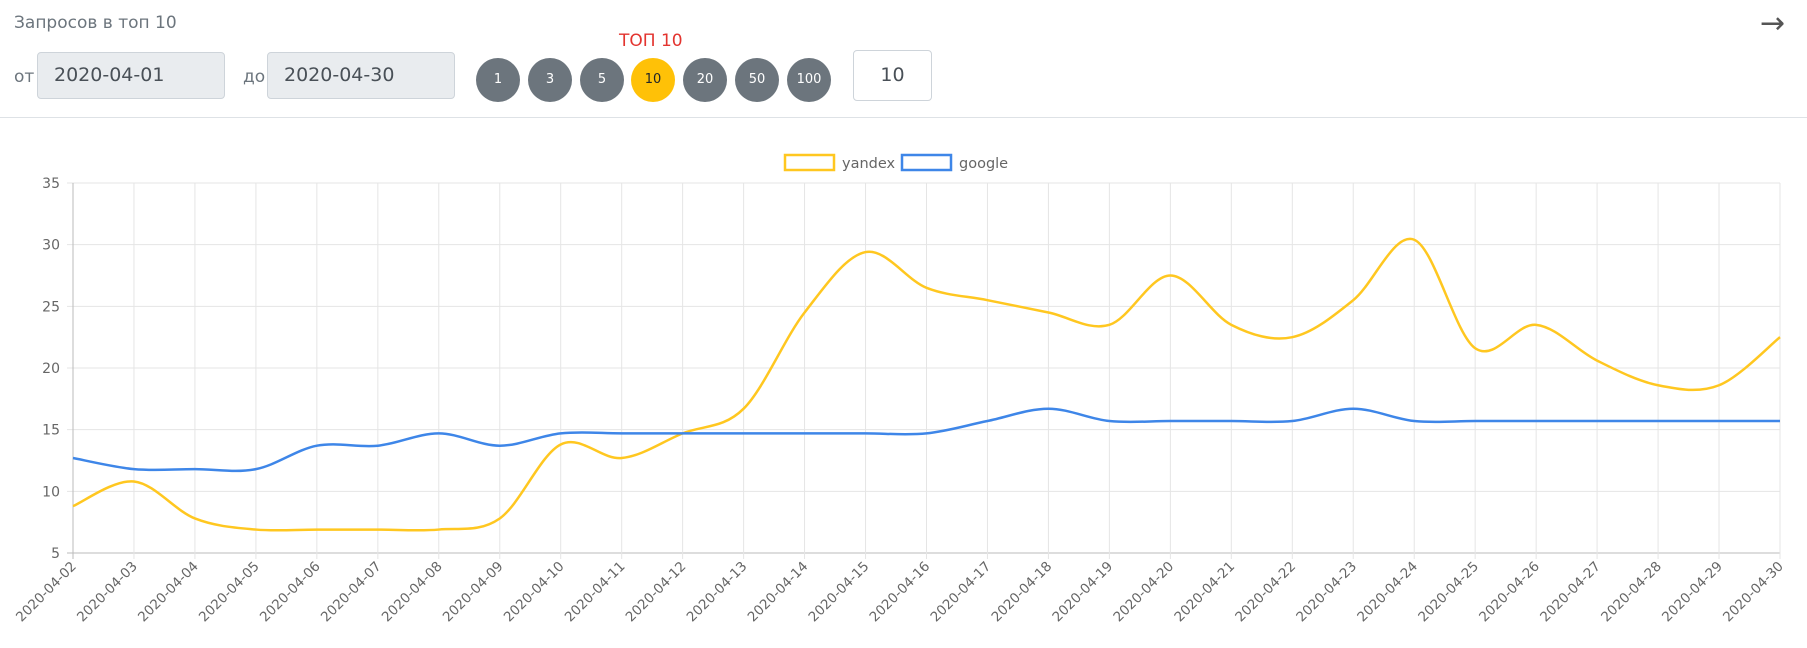 The width and height of the screenshot is (1807, 648). Describe the element at coordinates (757, 80) in the screenshot. I see `top-button: 50` at that location.